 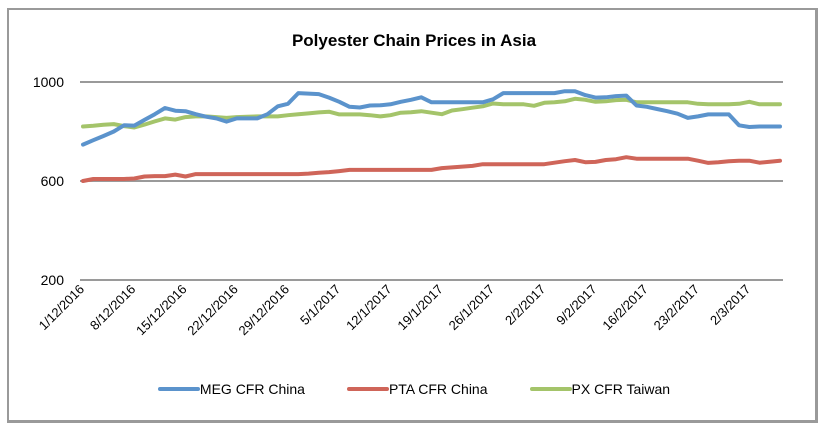 I want to click on x-tick-label: 22/12/2016, so click(x=212, y=310).